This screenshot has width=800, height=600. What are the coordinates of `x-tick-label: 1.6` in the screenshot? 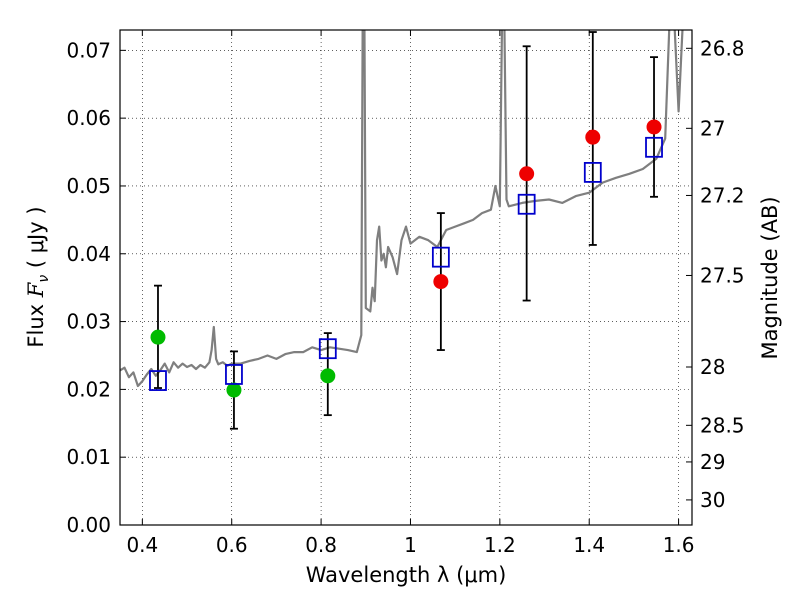 It's located at (679, 545).